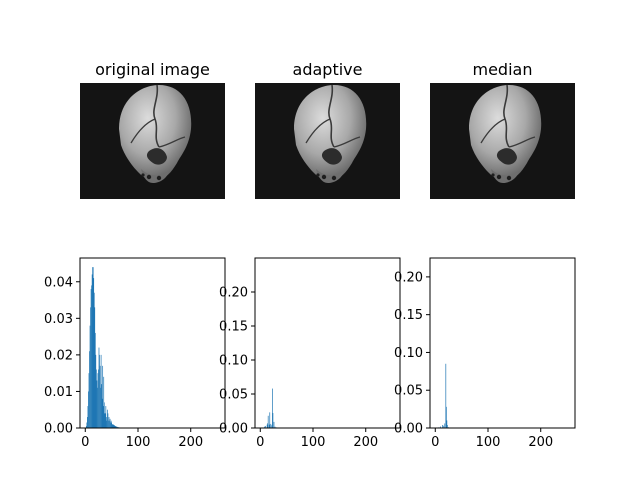 The width and height of the screenshot is (640, 480). What do you see at coordinates (58, 319) in the screenshot?
I see `y-tick-label: 0.03` at bounding box center [58, 319].